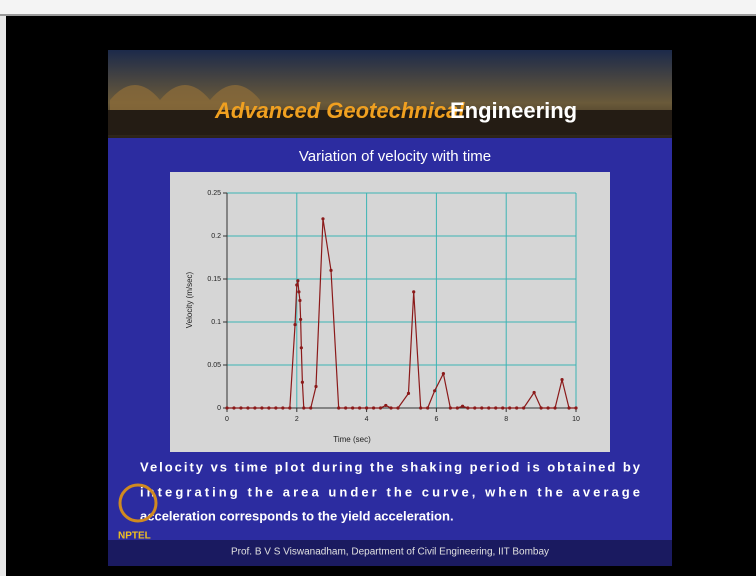 This screenshot has width=756, height=576. What do you see at coordinates (219, 408) in the screenshot?
I see `y-tick-label: 0` at bounding box center [219, 408].